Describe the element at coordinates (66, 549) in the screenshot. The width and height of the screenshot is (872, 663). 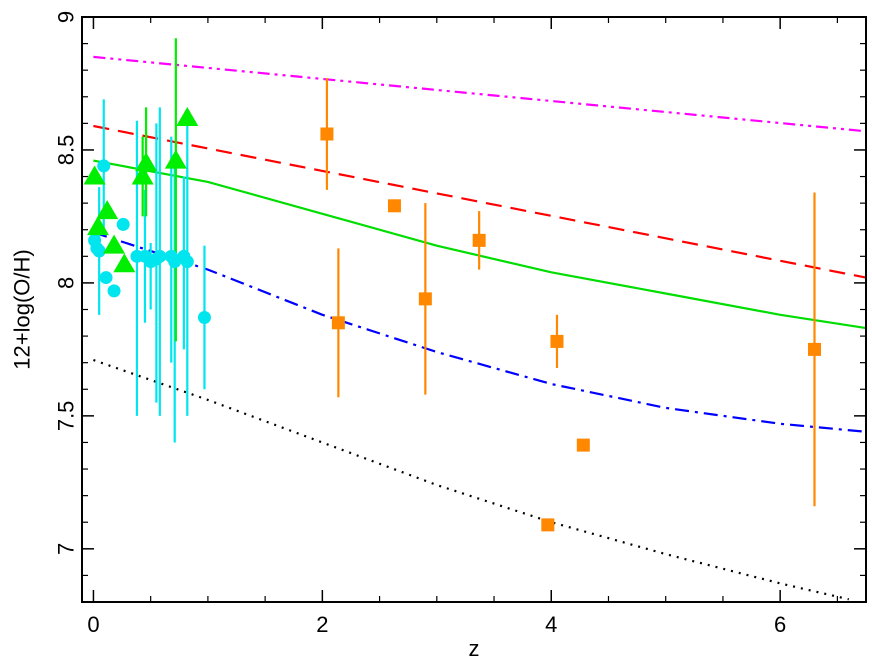
I see `y-tick-label: 7` at that location.